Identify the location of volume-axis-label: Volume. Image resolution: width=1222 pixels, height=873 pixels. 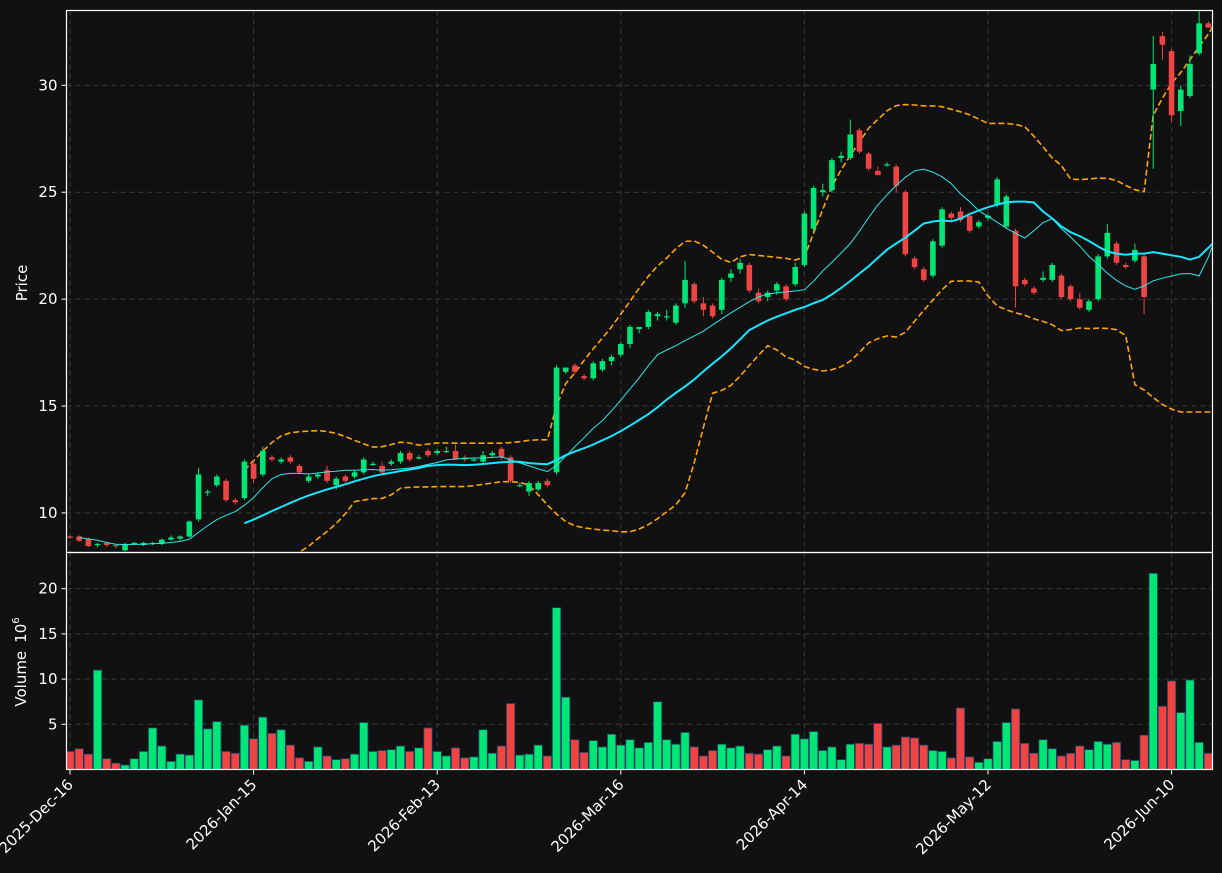
(21, 679).